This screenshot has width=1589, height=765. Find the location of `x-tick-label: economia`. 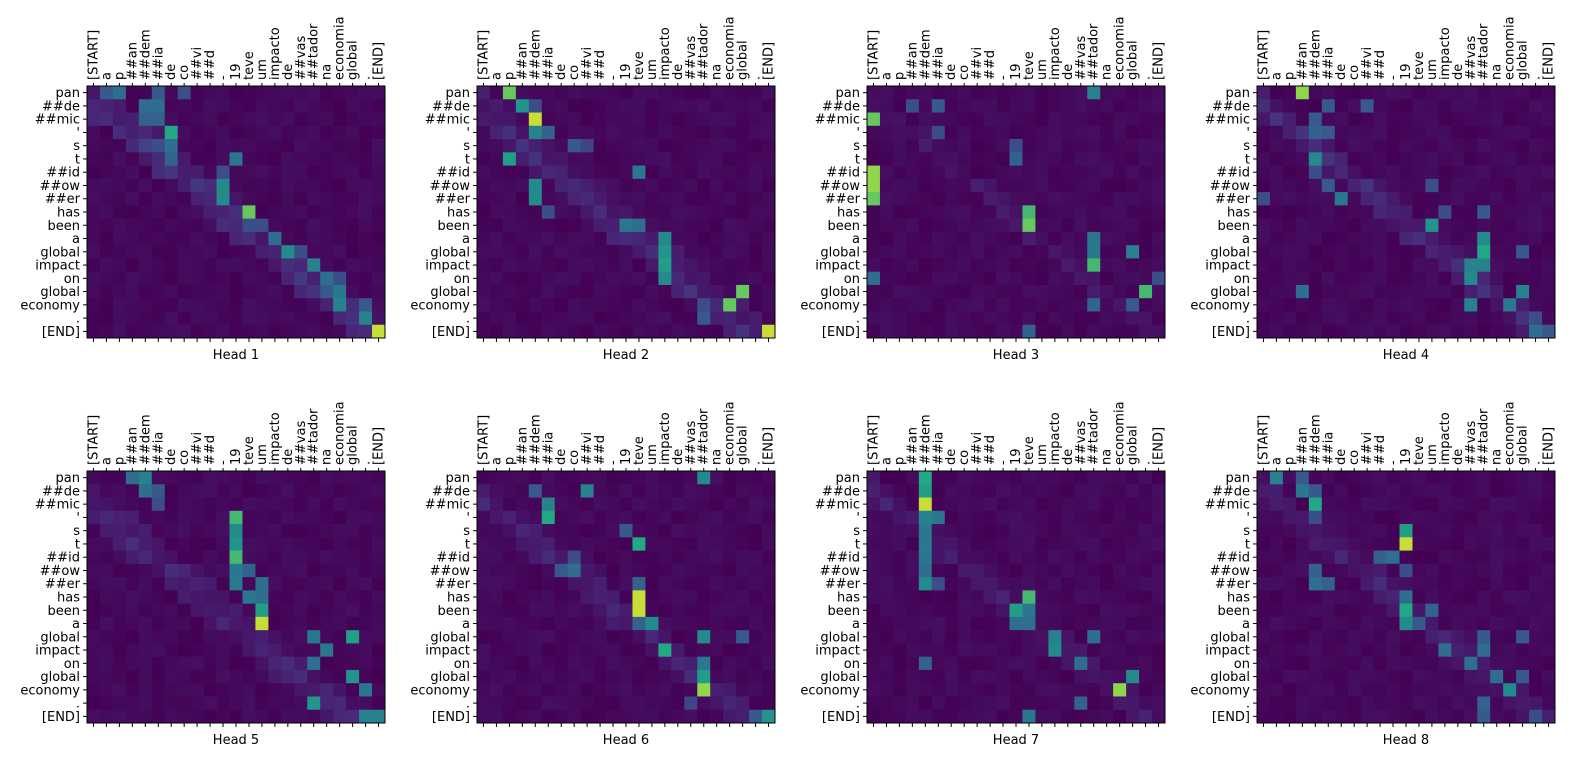

x-tick-label: economia is located at coordinates (730, 48).